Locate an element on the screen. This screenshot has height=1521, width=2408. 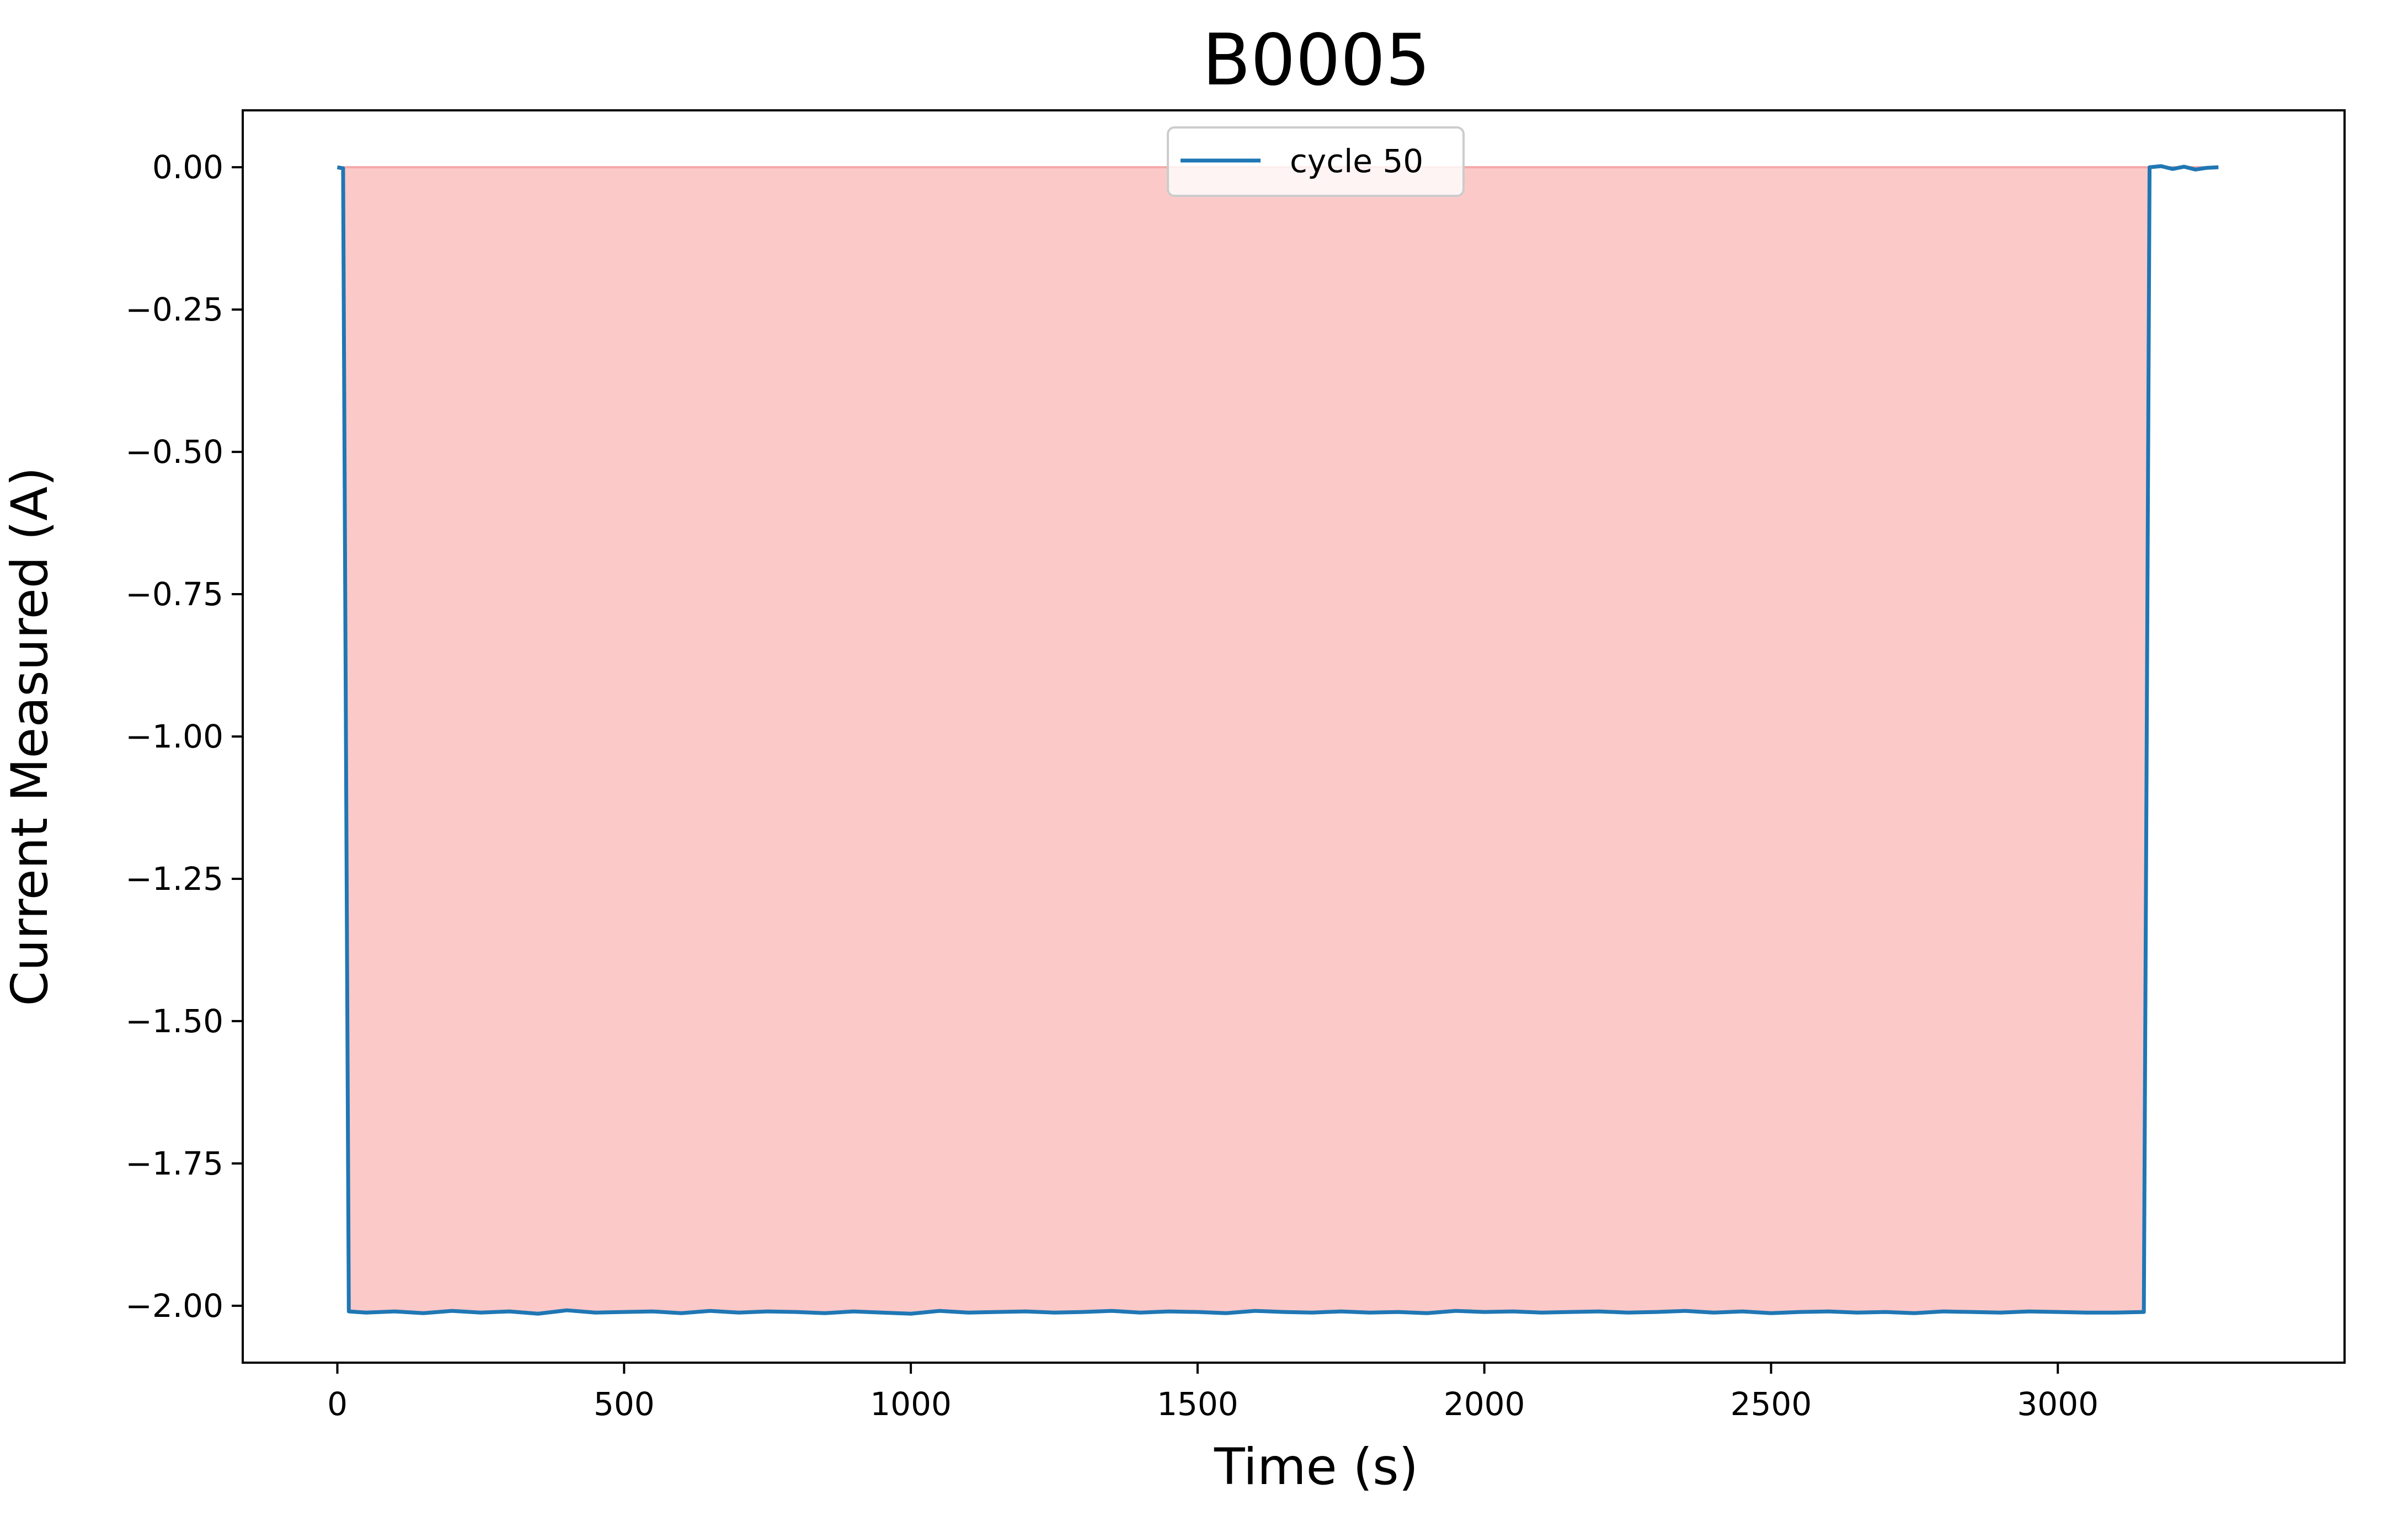
x-tick-label: 0 is located at coordinates (337, 1404).